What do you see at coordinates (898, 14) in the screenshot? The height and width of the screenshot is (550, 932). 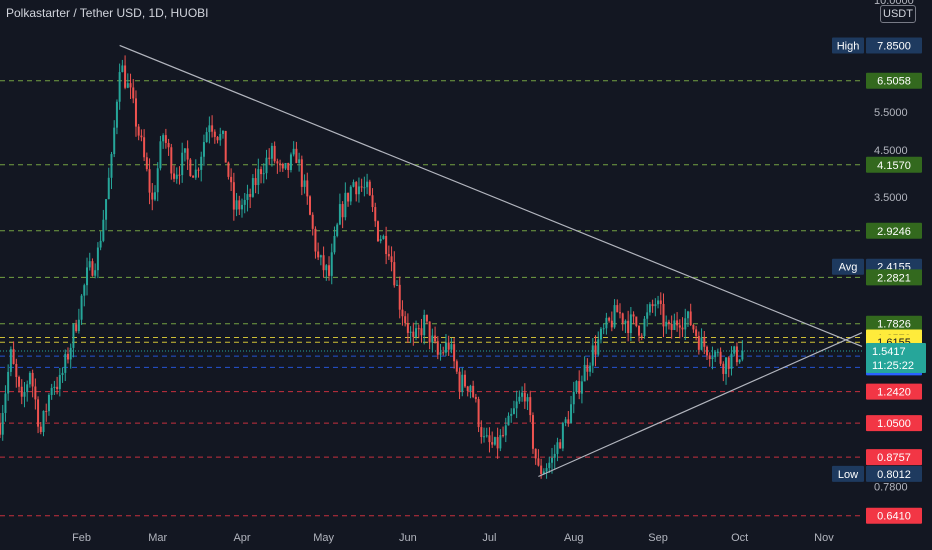 I see `currency-button: USDT` at bounding box center [898, 14].